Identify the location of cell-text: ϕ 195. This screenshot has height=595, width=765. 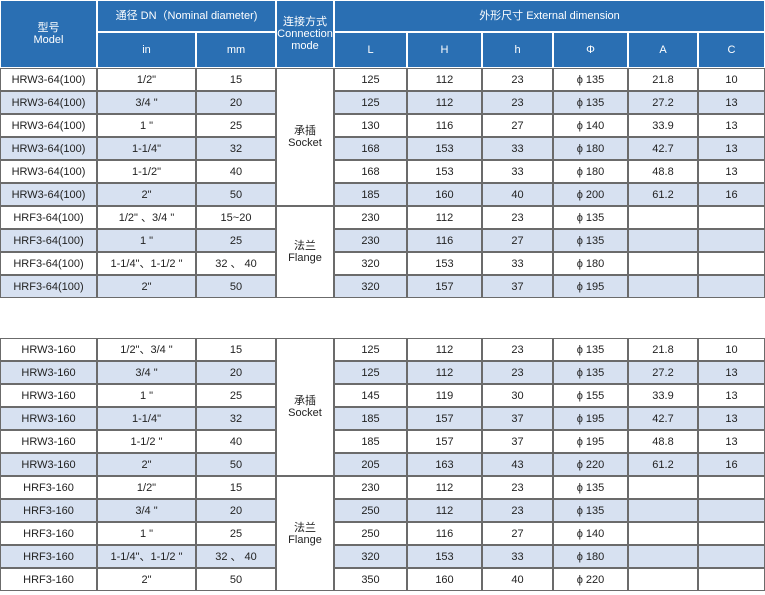
(590, 418).